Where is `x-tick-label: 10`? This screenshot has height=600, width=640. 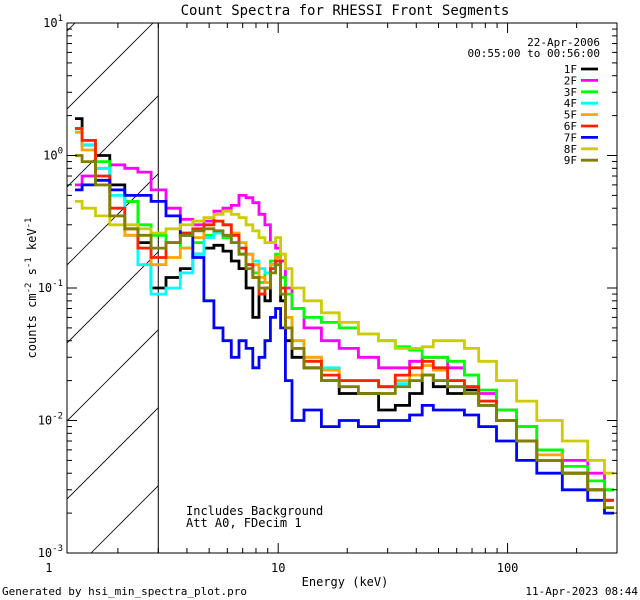 x-tick-label: 10 is located at coordinates (278, 568).